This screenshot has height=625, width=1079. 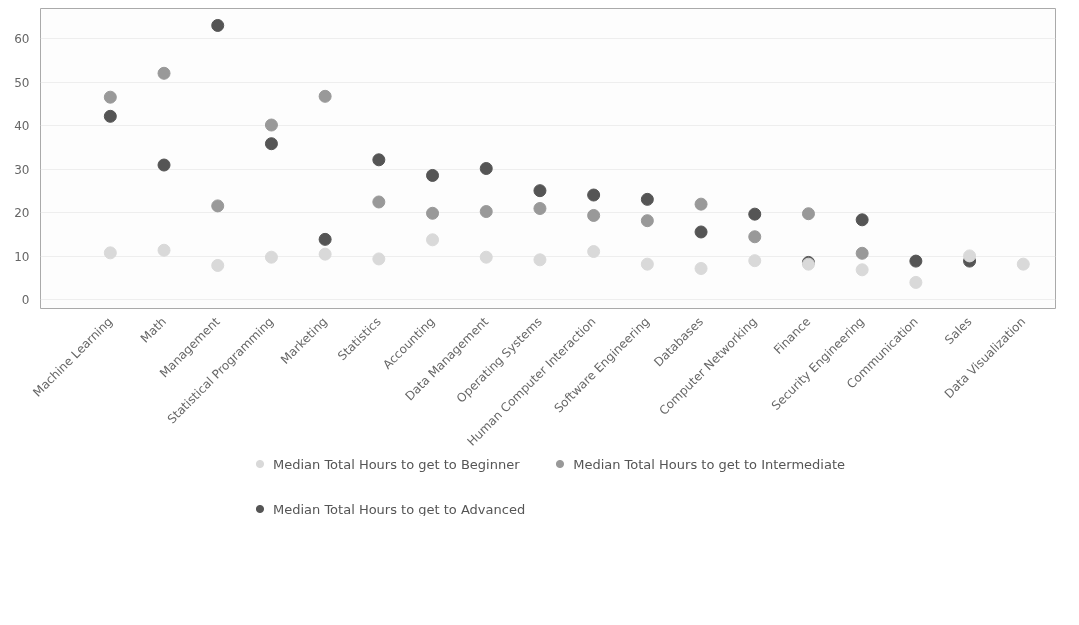 What do you see at coordinates (25, 300) in the screenshot?
I see `y-tick-label: 0` at bounding box center [25, 300].